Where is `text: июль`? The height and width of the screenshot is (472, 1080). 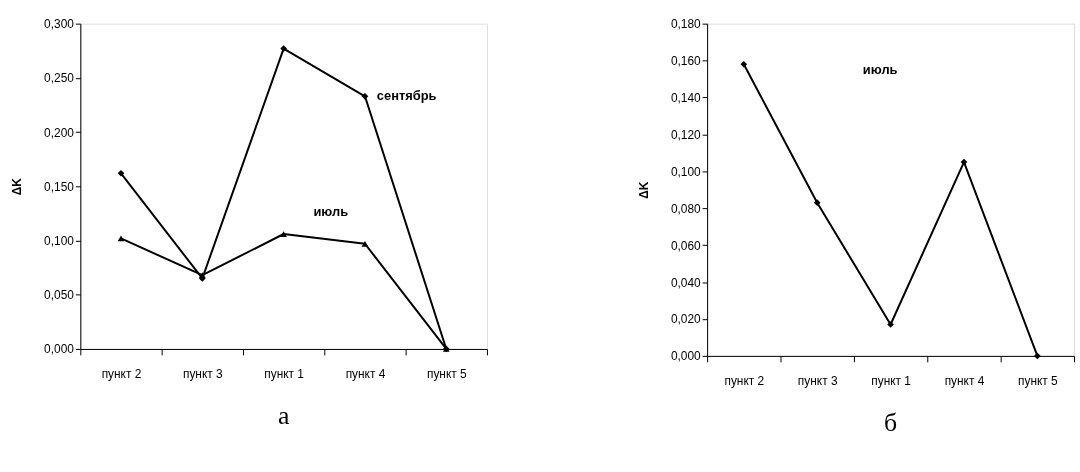 text: июль is located at coordinates (880, 70).